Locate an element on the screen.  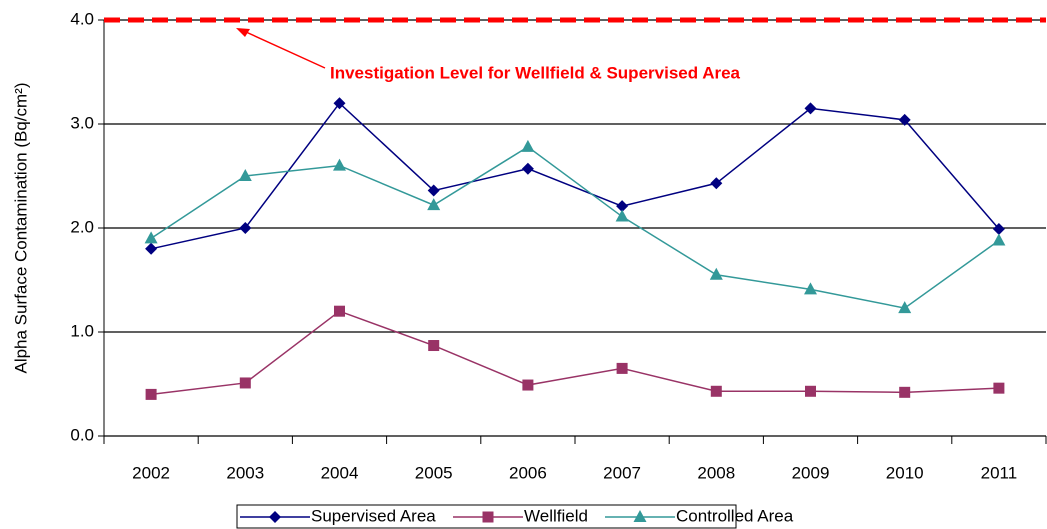
x-tick-label: 2003 is located at coordinates (245, 472).